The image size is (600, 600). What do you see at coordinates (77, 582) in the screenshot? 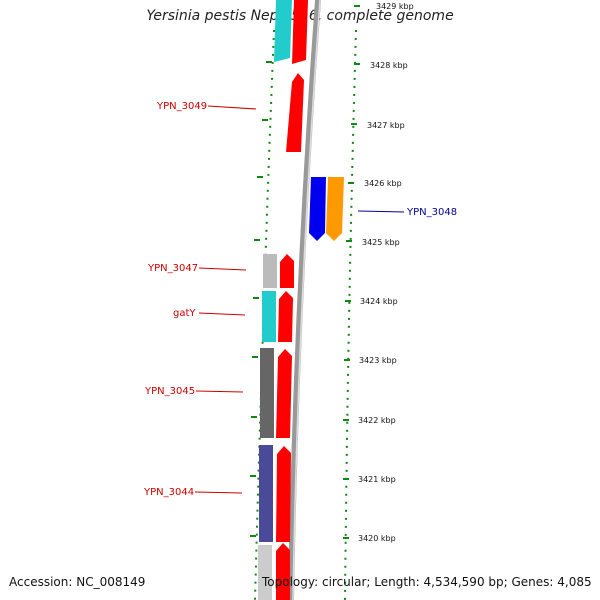
I see `accession-text: Accession: NC_008149` at bounding box center [77, 582].